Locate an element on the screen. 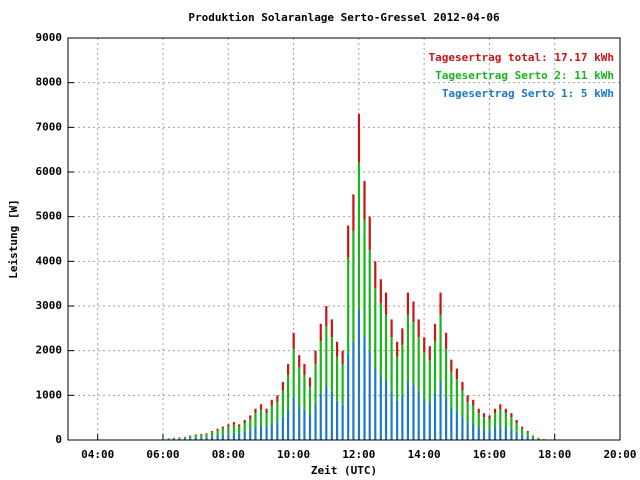 The width and height of the screenshot is (640, 480). y-tick-label: 6000 is located at coordinates (49, 171).